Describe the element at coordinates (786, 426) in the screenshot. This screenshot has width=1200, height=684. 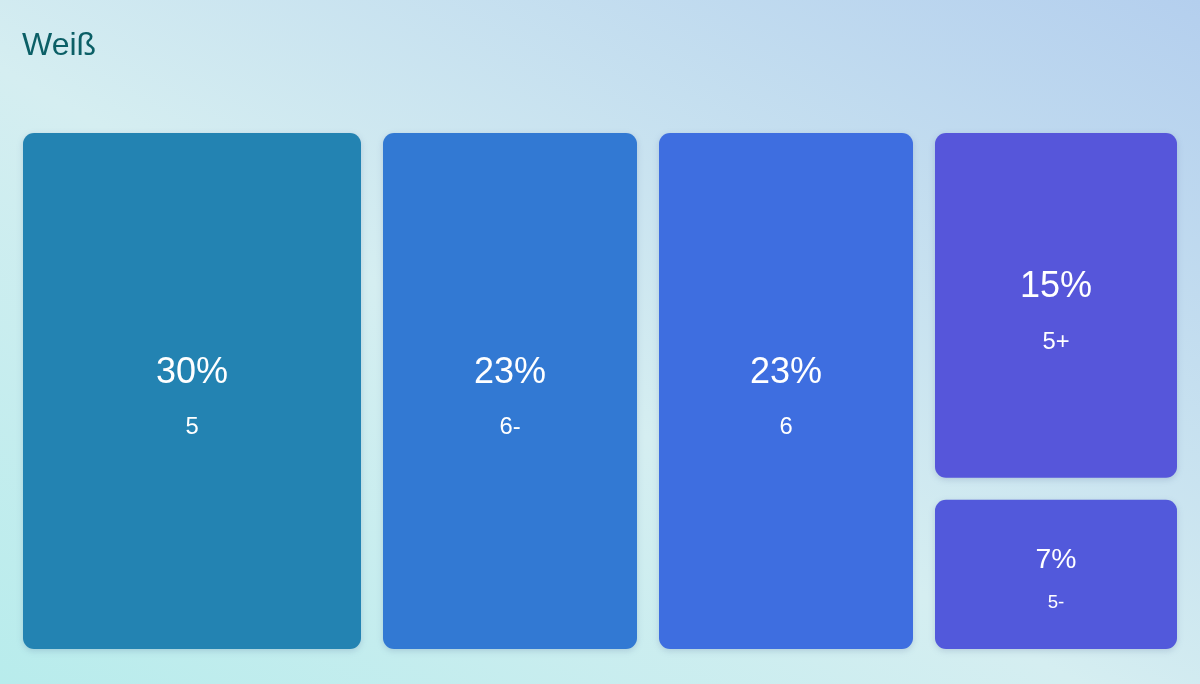
I see `category-label: 6` at that location.